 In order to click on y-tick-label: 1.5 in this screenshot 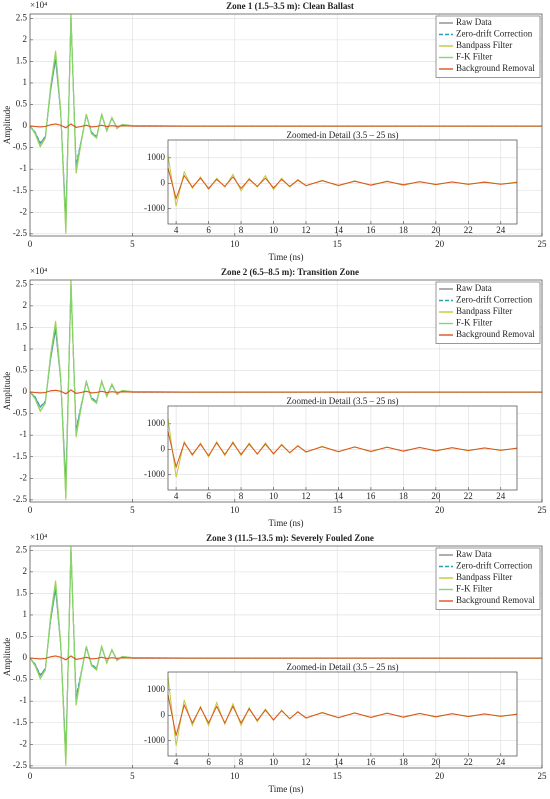, I will do `click(22, 326)`.